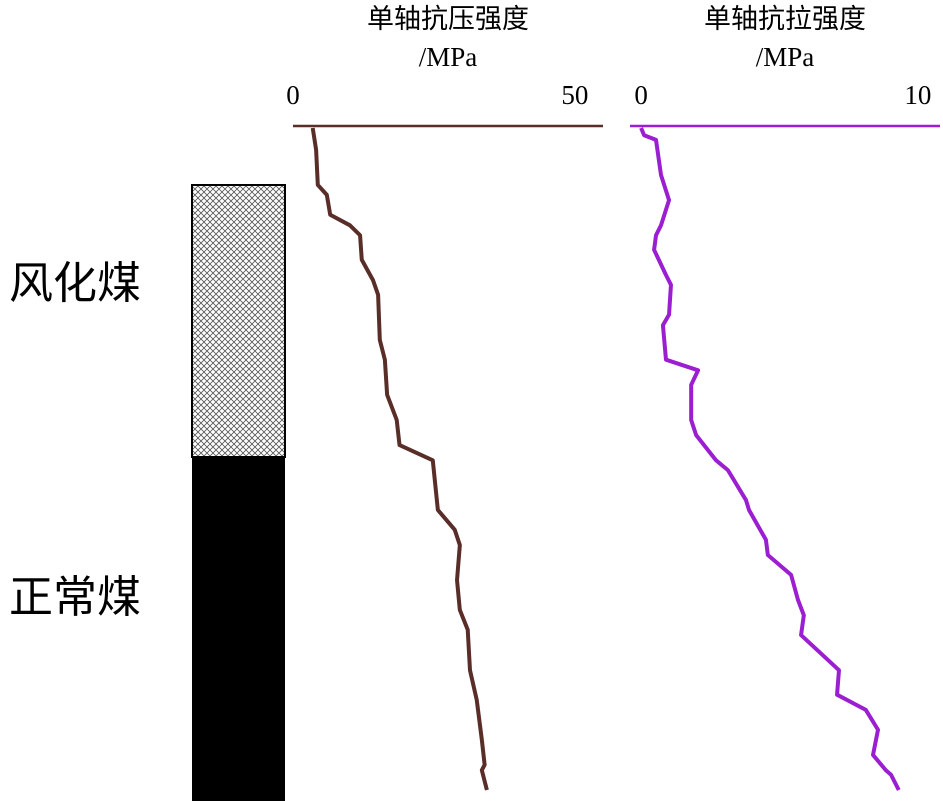  What do you see at coordinates (238, 321) in the screenshot?
I see `weathered-coal-block` at bounding box center [238, 321].